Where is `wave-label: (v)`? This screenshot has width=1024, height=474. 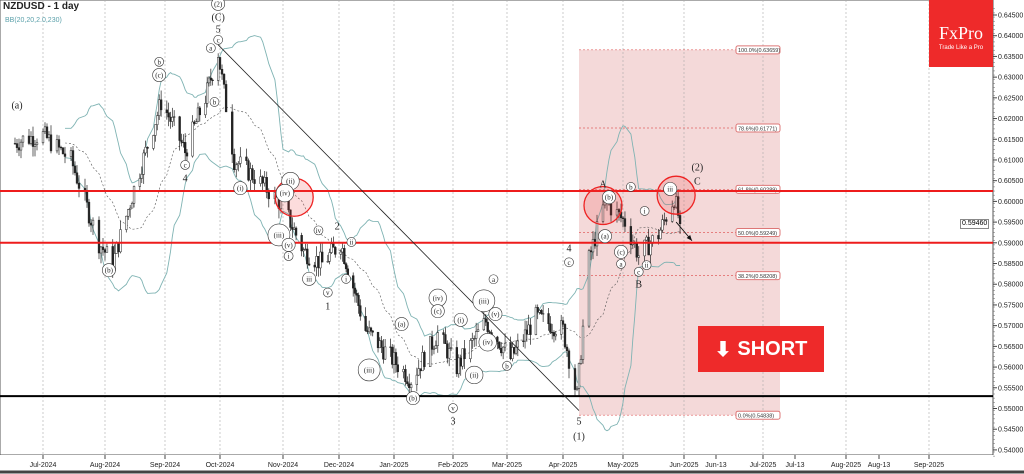
wave-label: (v) is located at coordinates (495, 315).